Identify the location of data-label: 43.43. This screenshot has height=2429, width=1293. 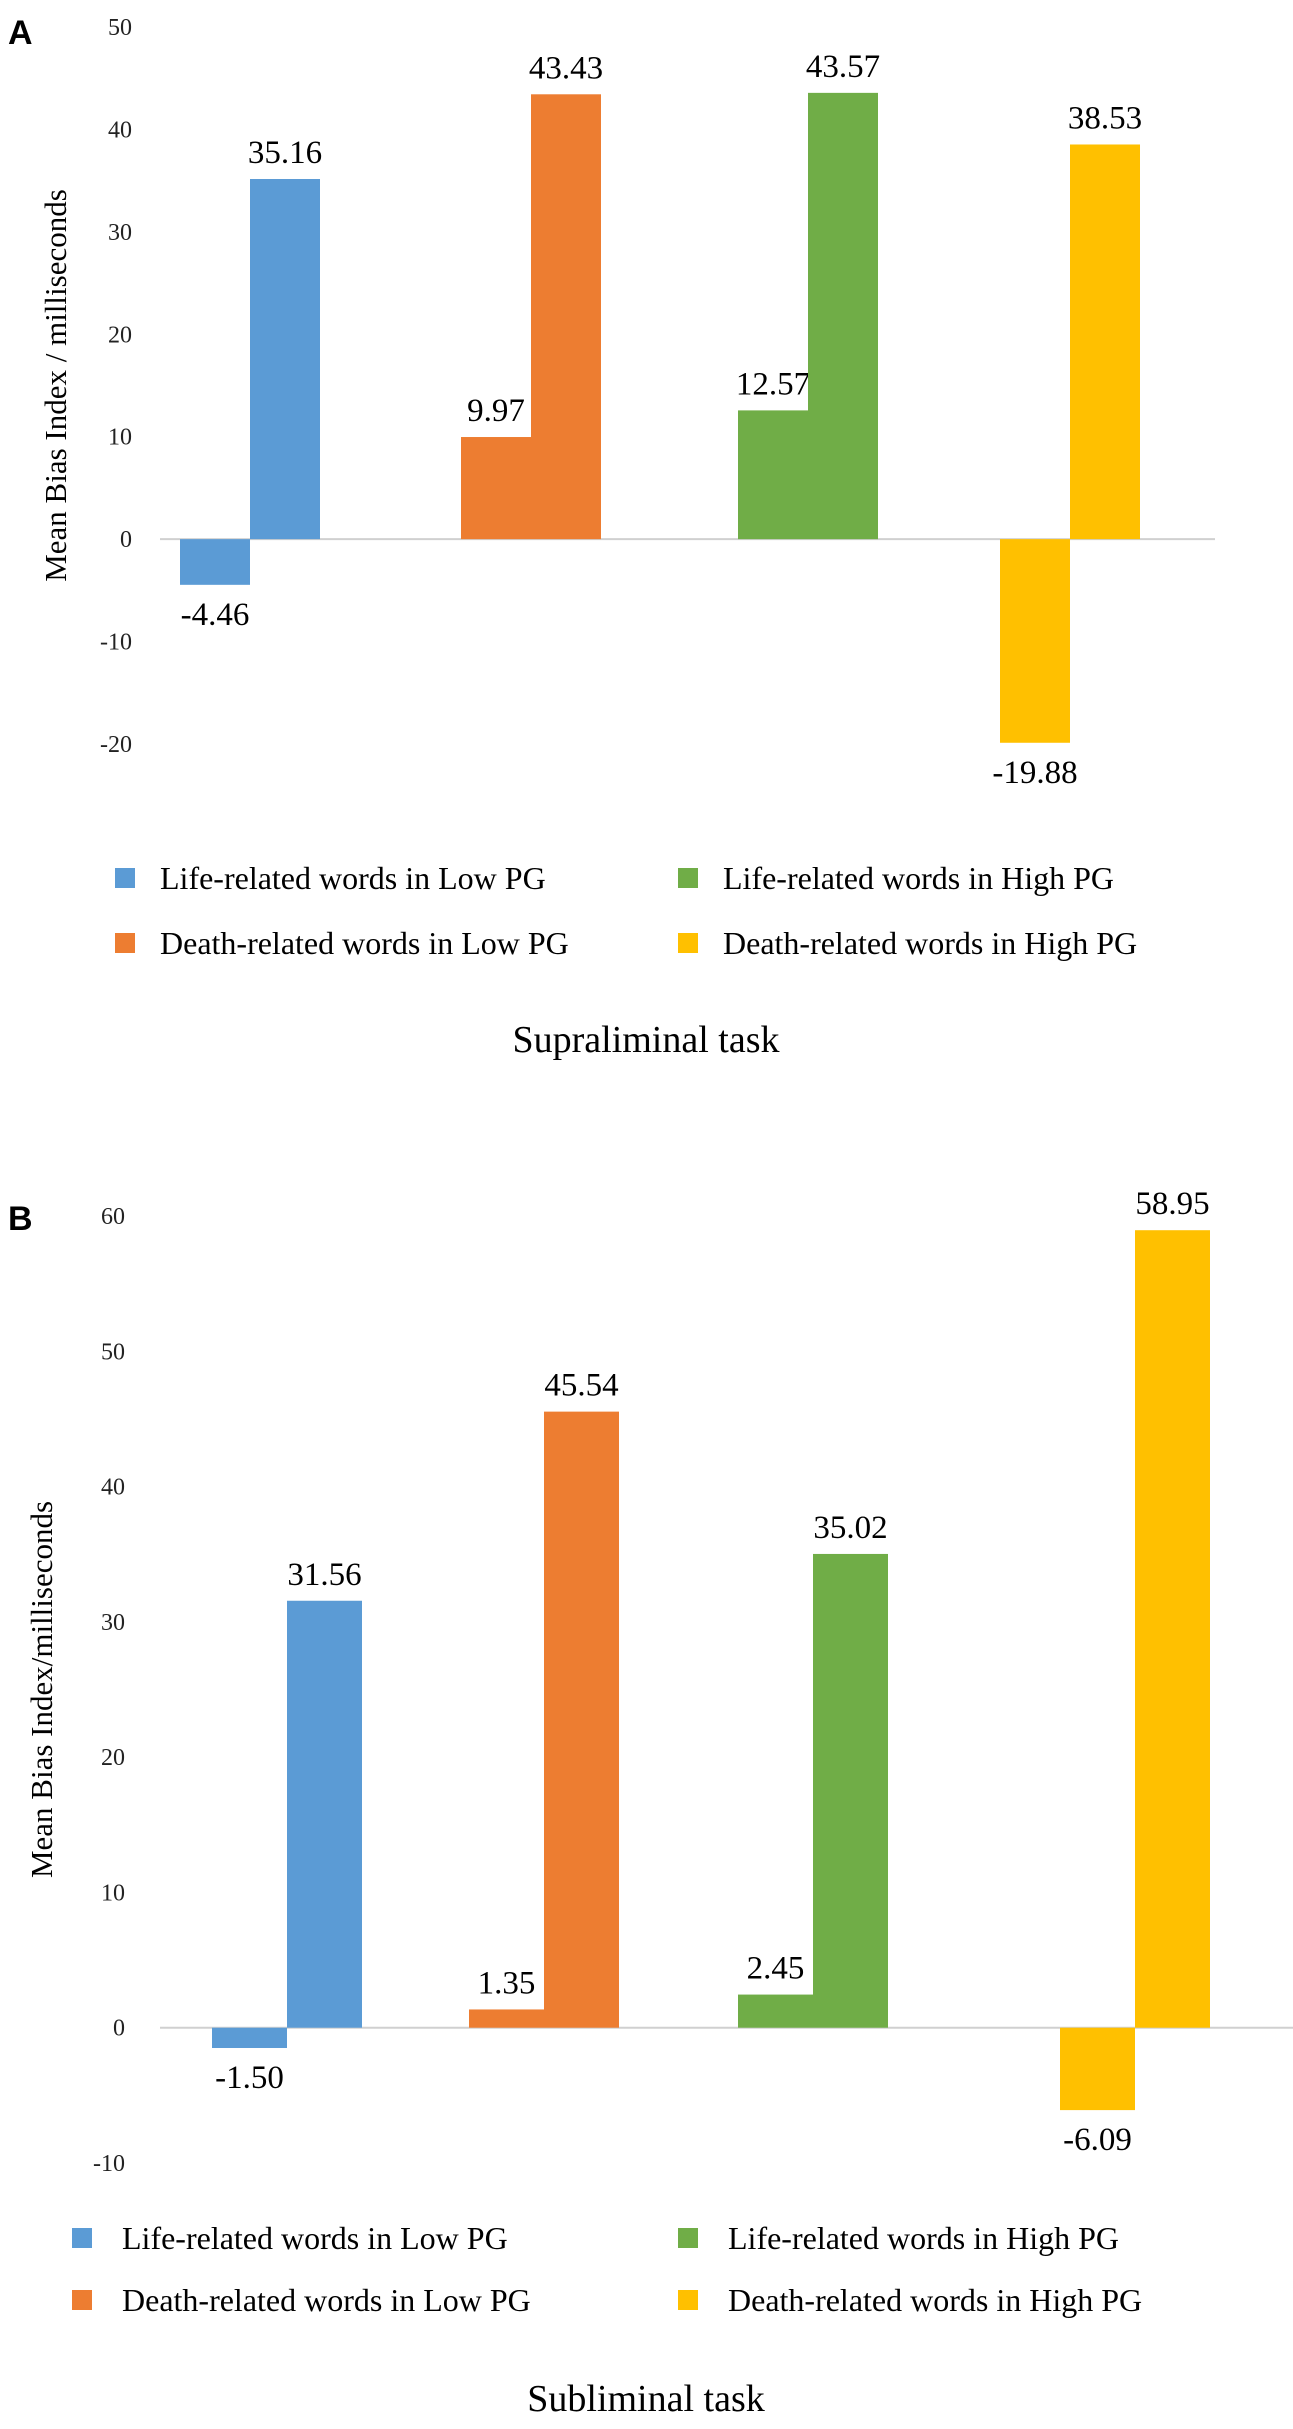
(566, 68).